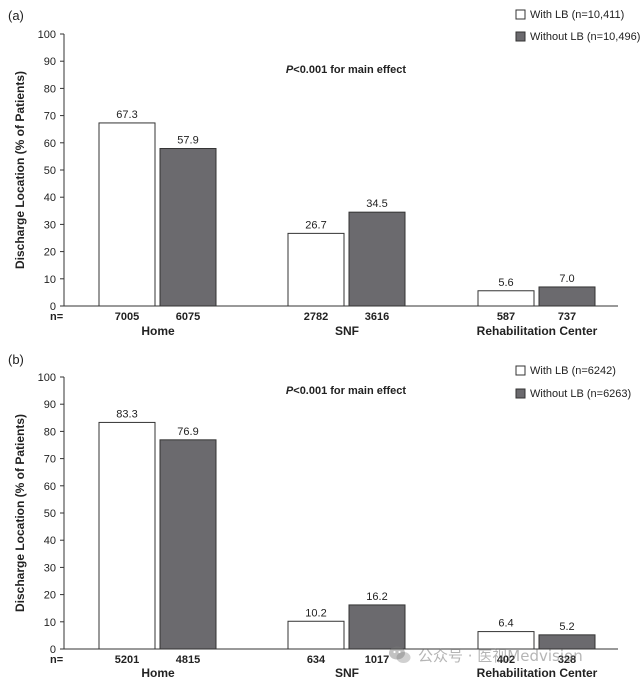  What do you see at coordinates (567, 317) in the screenshot?
I see `panel-a-n-value: 737` at bounding box center [567, 317].